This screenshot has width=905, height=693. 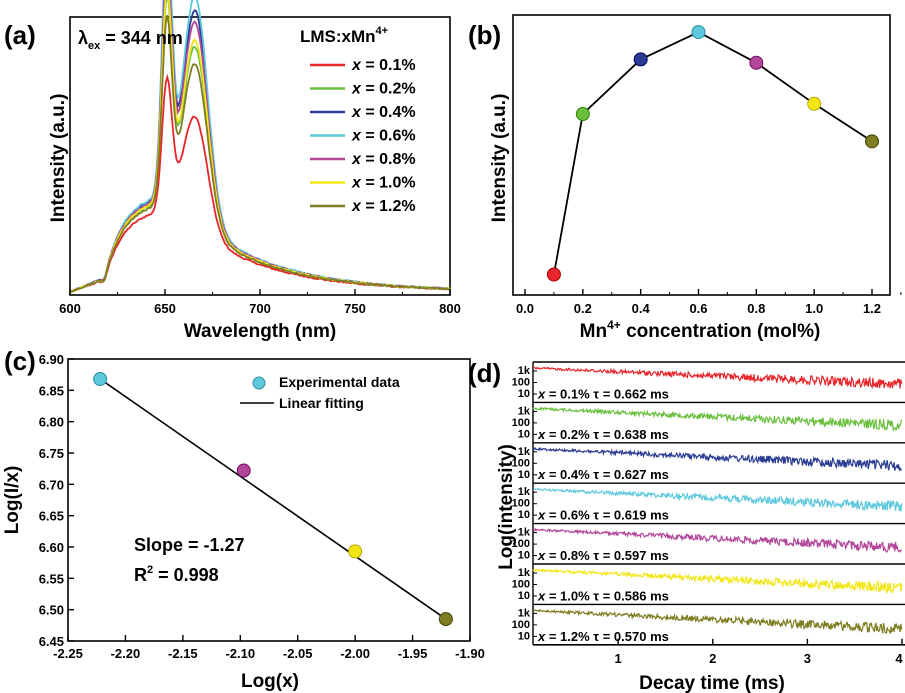 I want to click on panel-a-legend-label: x = 1.2%, so click(x=383, y=206).